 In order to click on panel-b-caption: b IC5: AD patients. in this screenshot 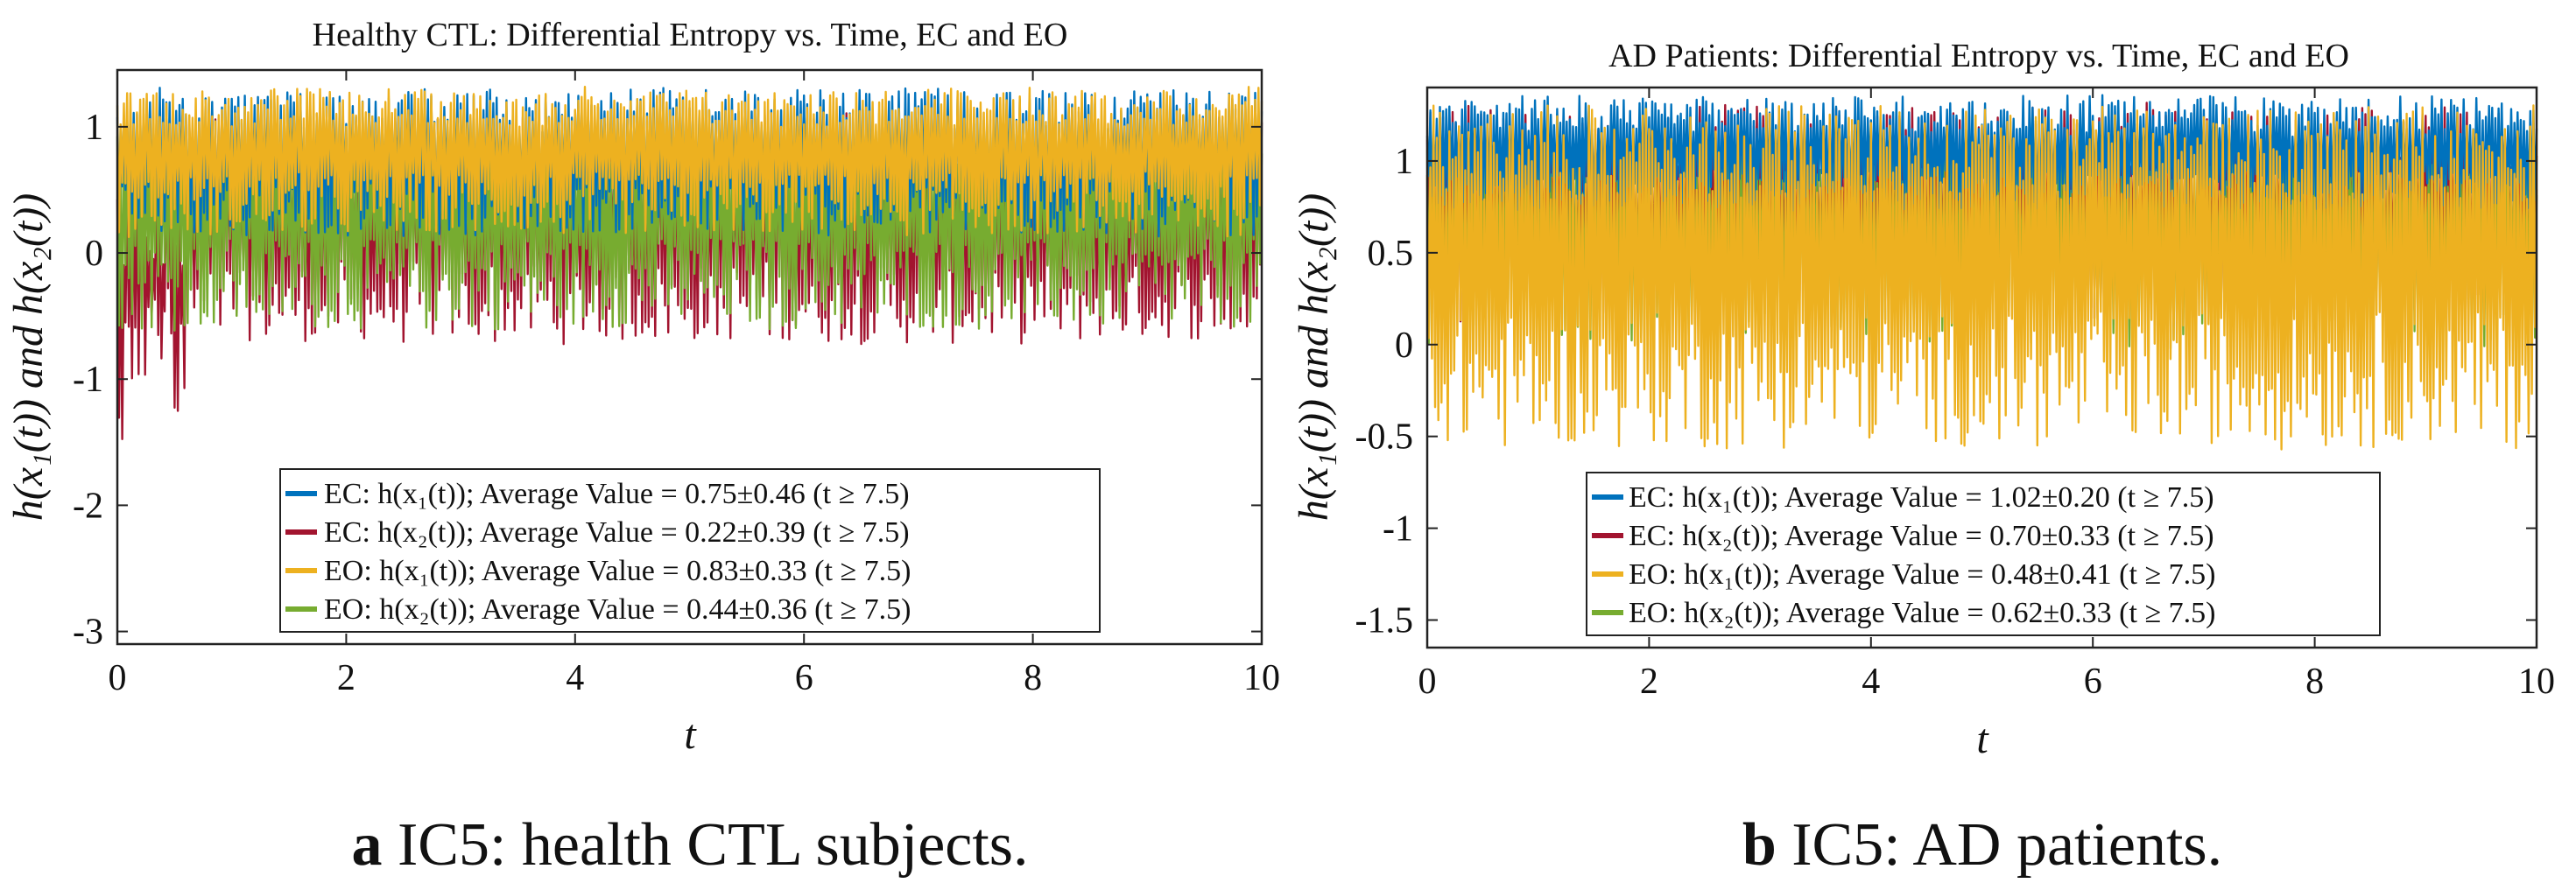, I will do `click(1982, 845)`.